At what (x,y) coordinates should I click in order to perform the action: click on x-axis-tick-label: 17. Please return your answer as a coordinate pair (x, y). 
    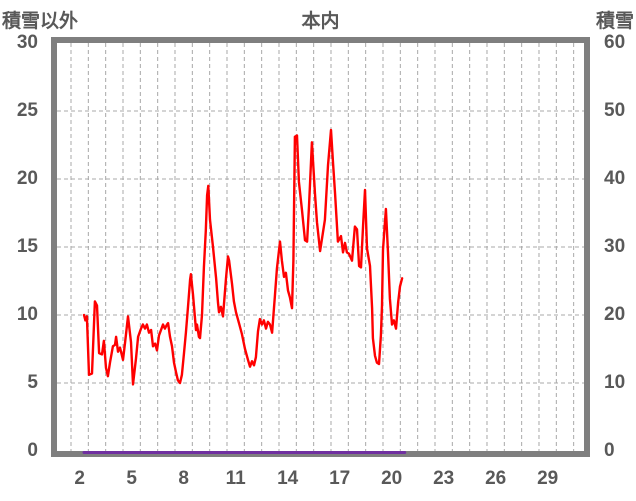
    Looking at the image, I should click on (340, 478).